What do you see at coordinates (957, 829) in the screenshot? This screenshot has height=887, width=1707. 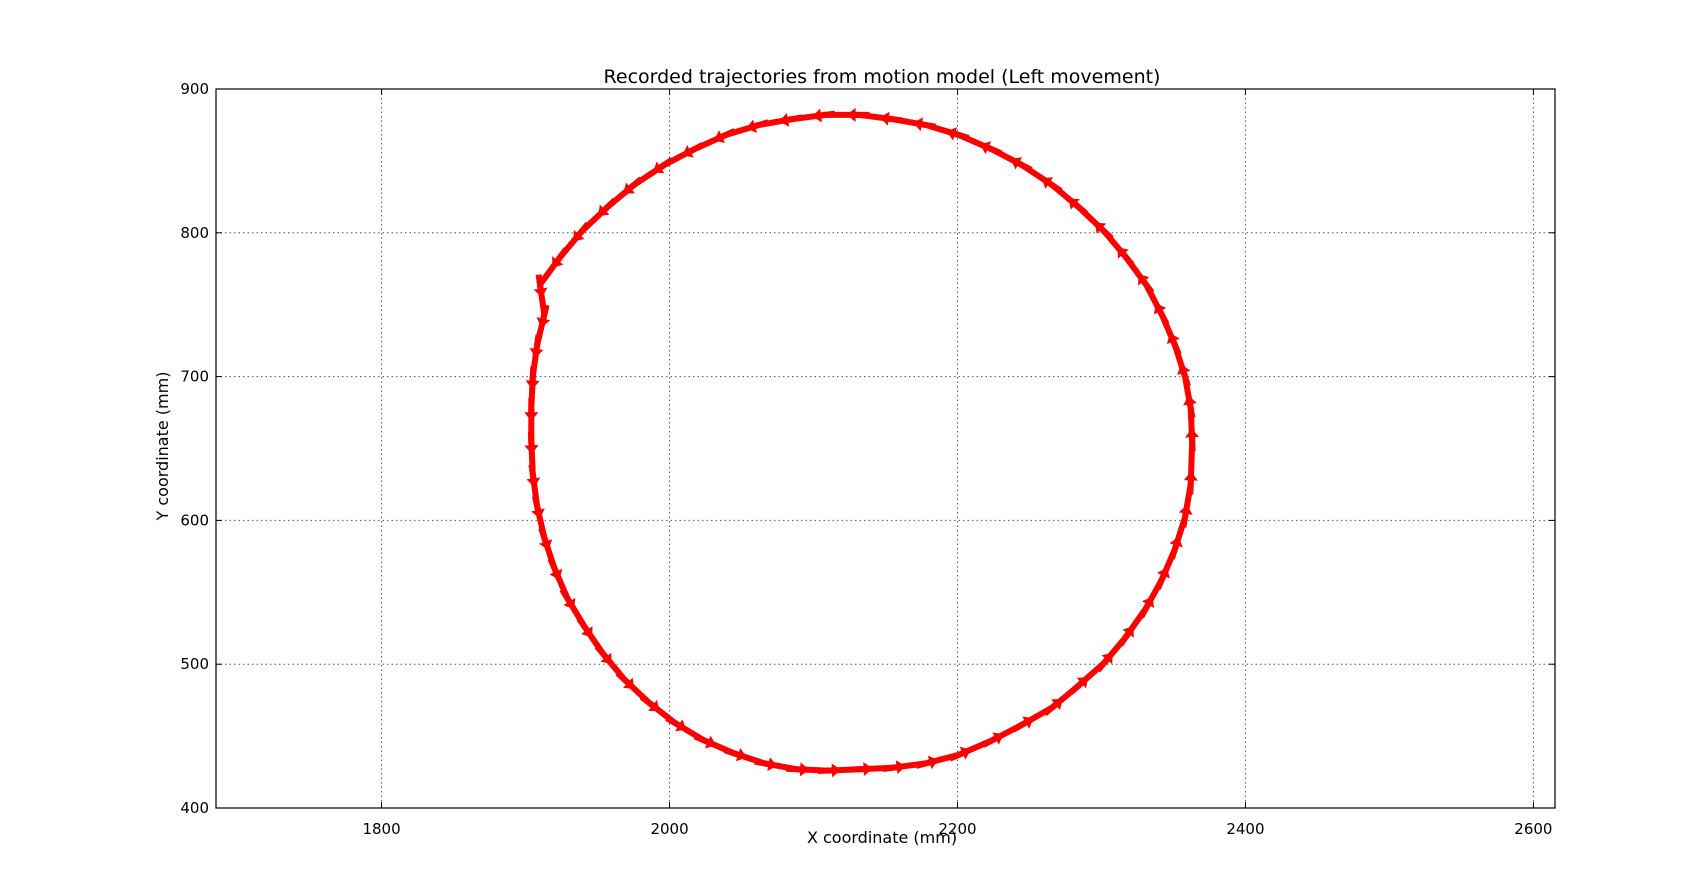 I see `x-tick-label: 2200` at bounding box center [957, 829].